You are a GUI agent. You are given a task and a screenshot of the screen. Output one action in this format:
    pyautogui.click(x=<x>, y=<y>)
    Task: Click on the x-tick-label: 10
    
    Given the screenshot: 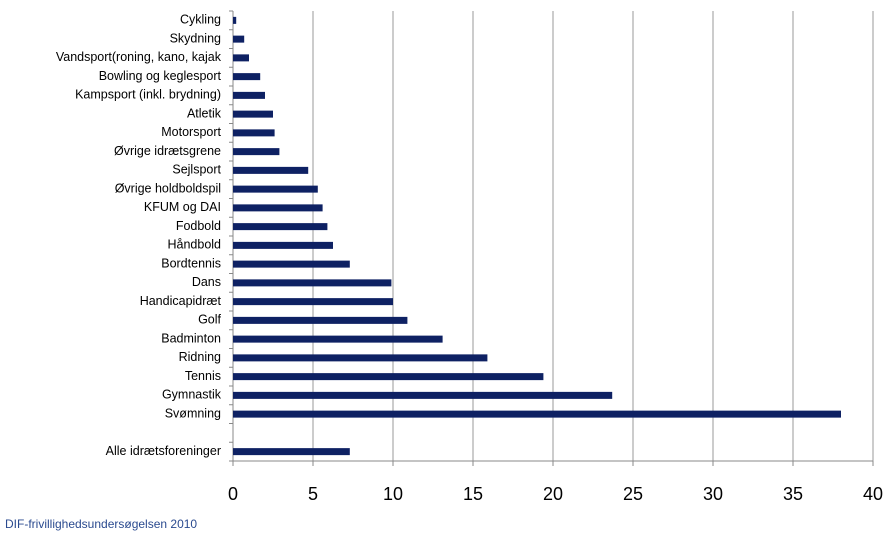 What is the action you would take?
    pyautogui.click(x=393, y=494)
    